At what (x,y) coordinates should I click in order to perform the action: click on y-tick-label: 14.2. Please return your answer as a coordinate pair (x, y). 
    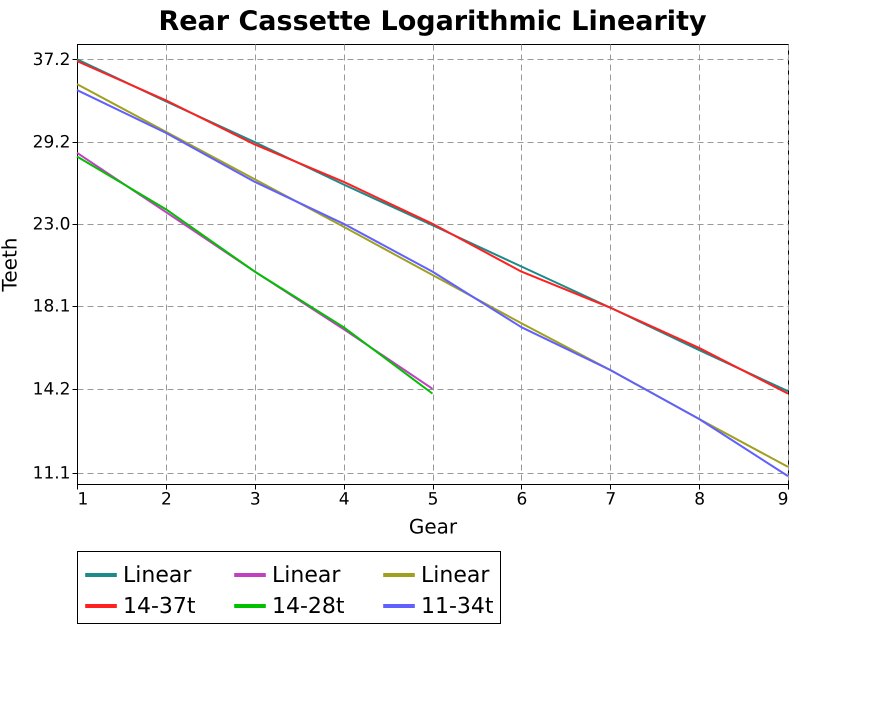
    Looking at the image, I should click on (51, 389).